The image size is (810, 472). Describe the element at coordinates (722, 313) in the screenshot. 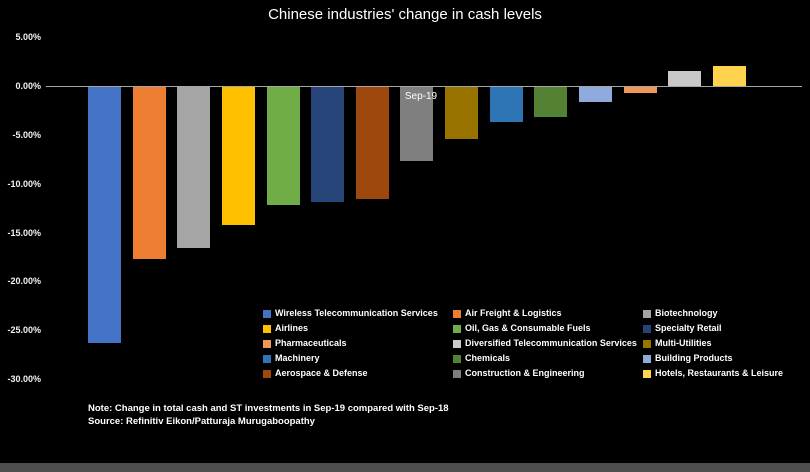

I see `legend-item-biotechnology: Biotechnology` at that location.